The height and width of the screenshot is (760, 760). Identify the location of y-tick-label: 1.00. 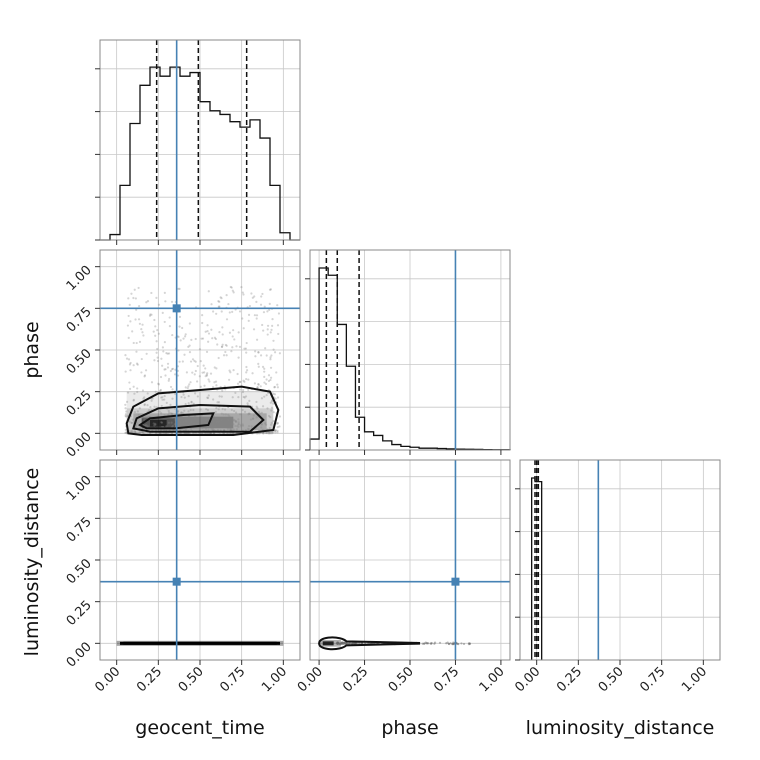
(79, 488).